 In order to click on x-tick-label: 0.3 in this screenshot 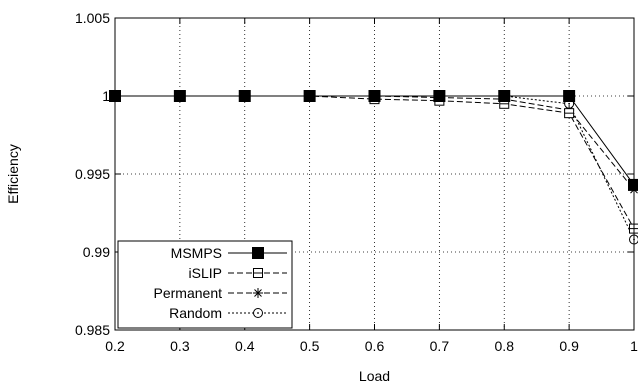, I will do `click(180, 346)`.